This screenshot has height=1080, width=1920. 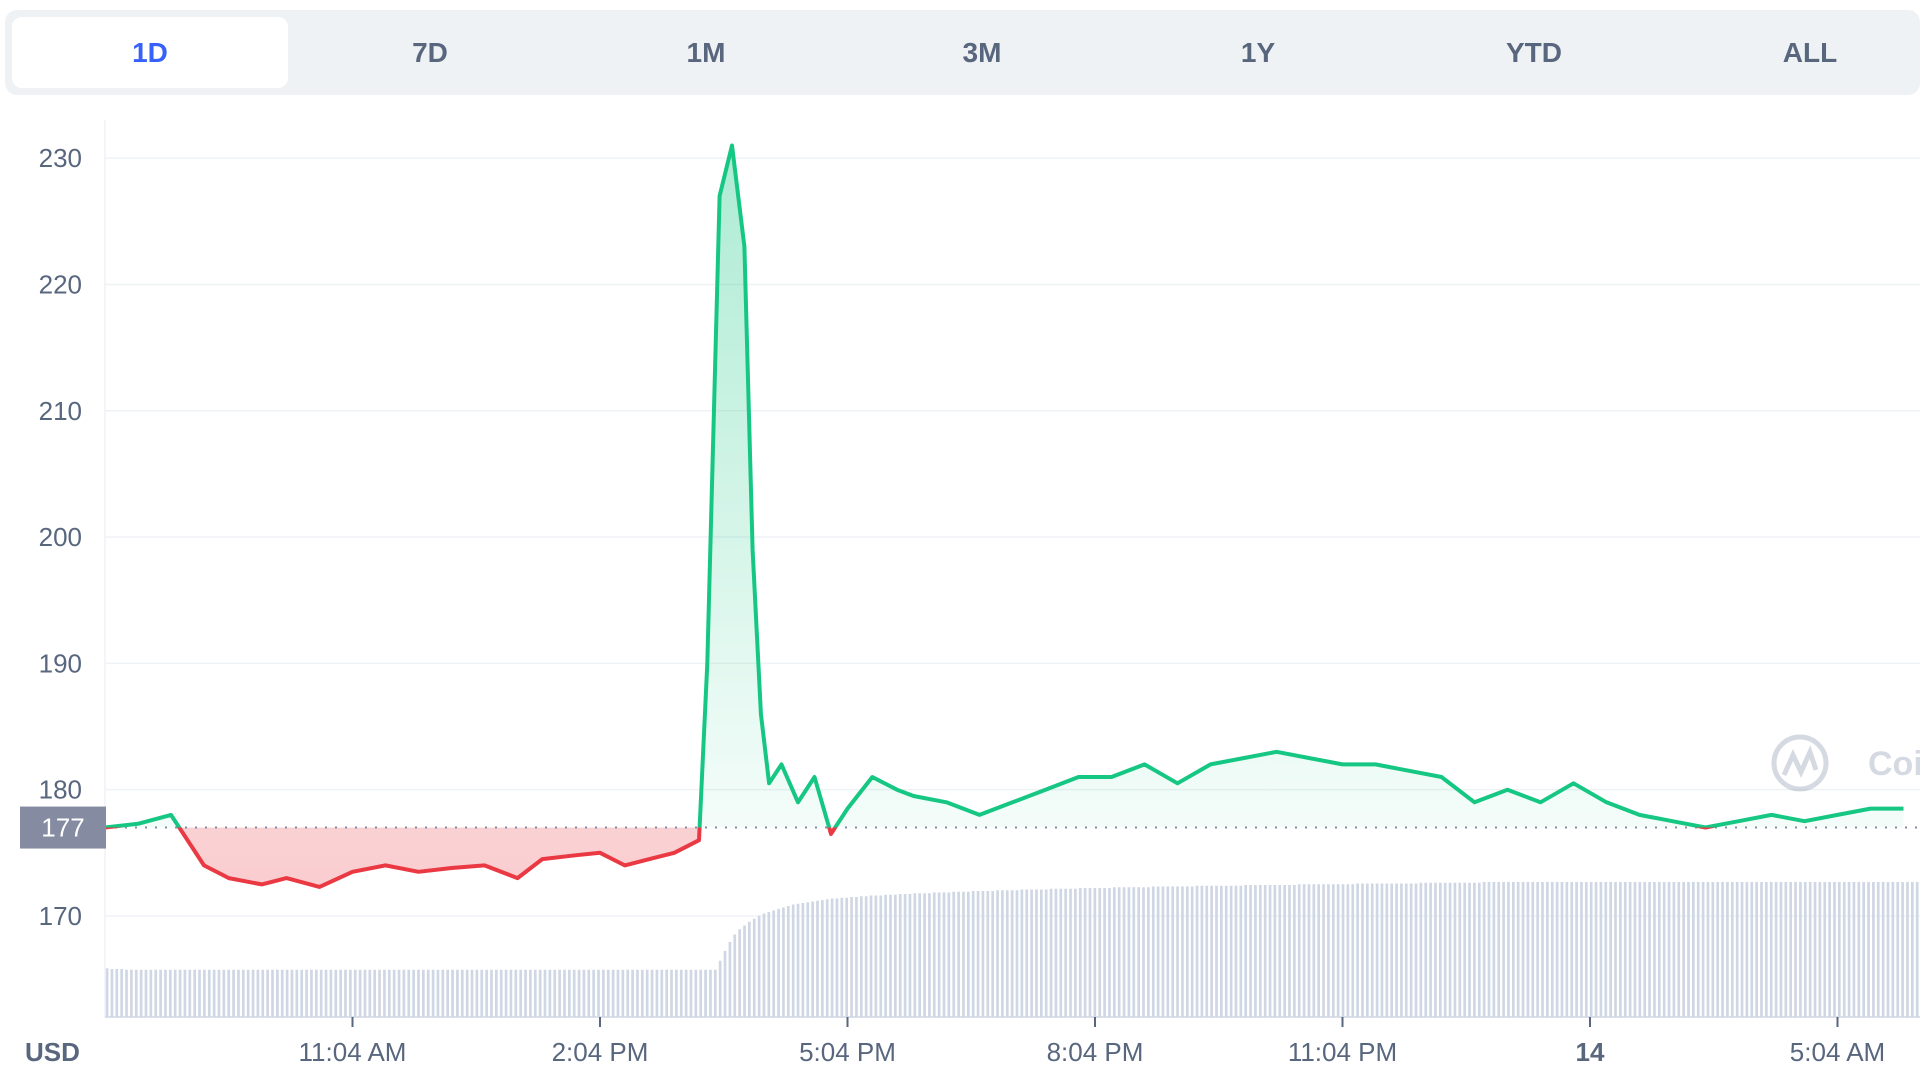 What do you see at coordinates (150, 52) in the screenshot?
I see `tab-1d: 1D` at bounding box center [150, 52].